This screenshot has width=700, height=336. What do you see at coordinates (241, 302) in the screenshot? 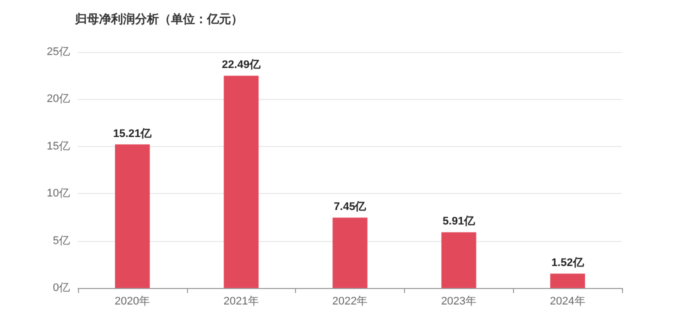
I see `x-tick-label: 2021年` at bounding box center [241, 302].